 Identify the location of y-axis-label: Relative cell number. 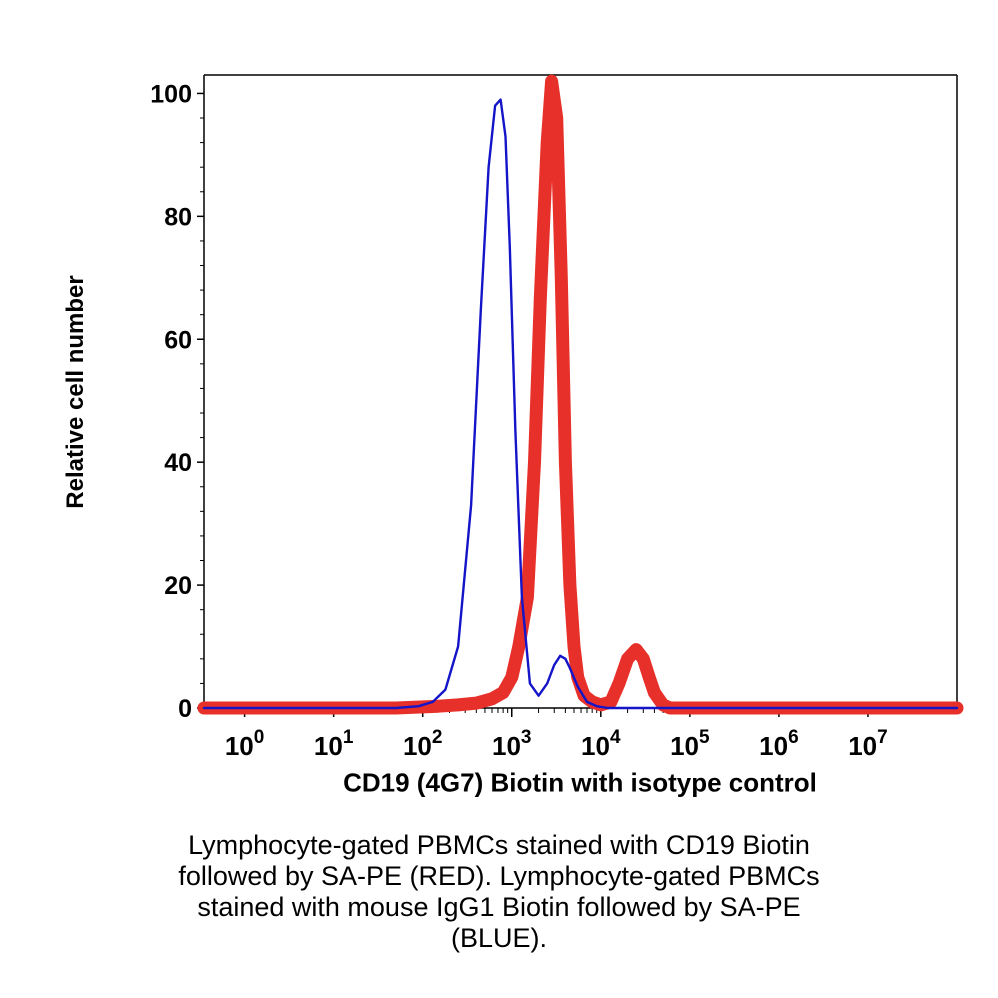
(75, 392).